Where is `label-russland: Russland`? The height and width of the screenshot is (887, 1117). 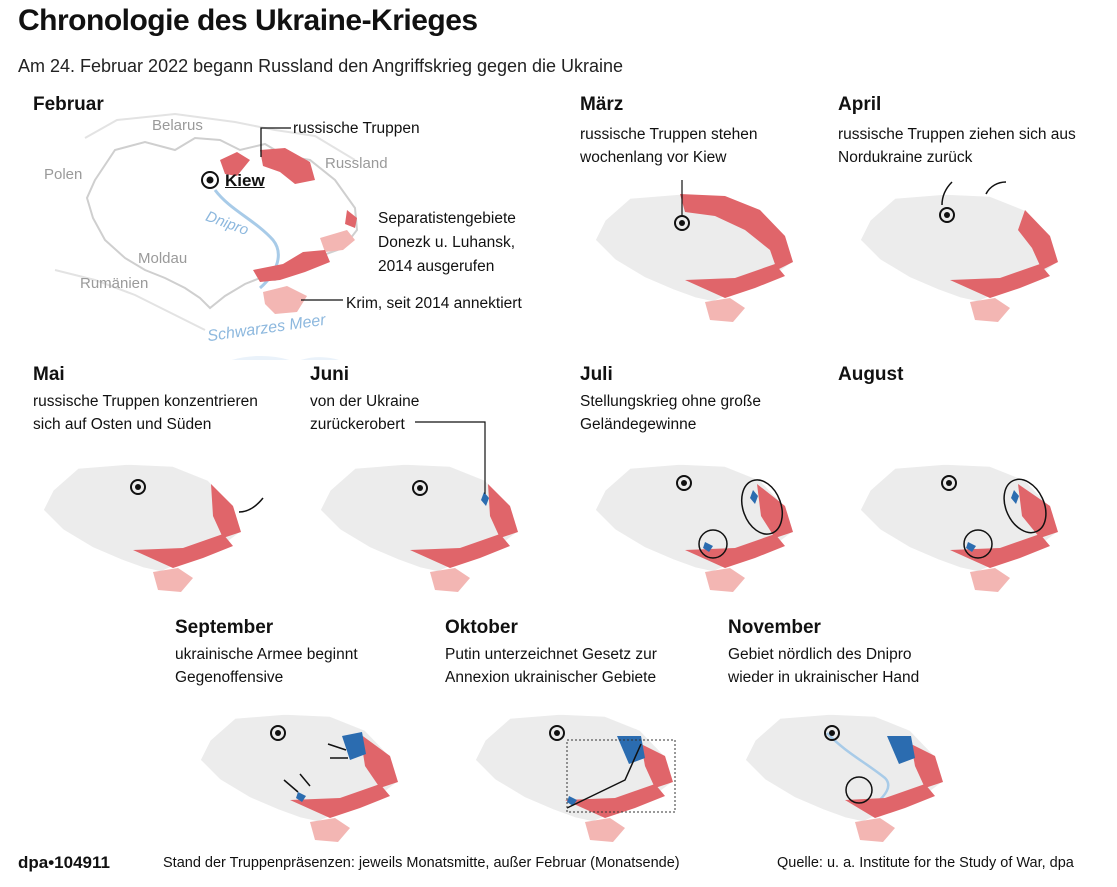
label-russland: Russland is located at coordinates (356, 163).